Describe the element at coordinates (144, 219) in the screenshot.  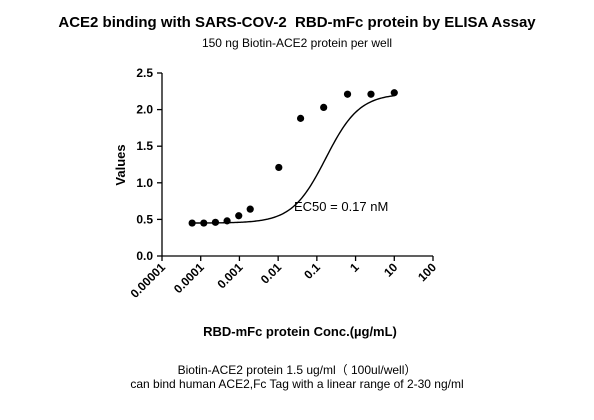
I see `y-tick-label: 0.5` at that location.